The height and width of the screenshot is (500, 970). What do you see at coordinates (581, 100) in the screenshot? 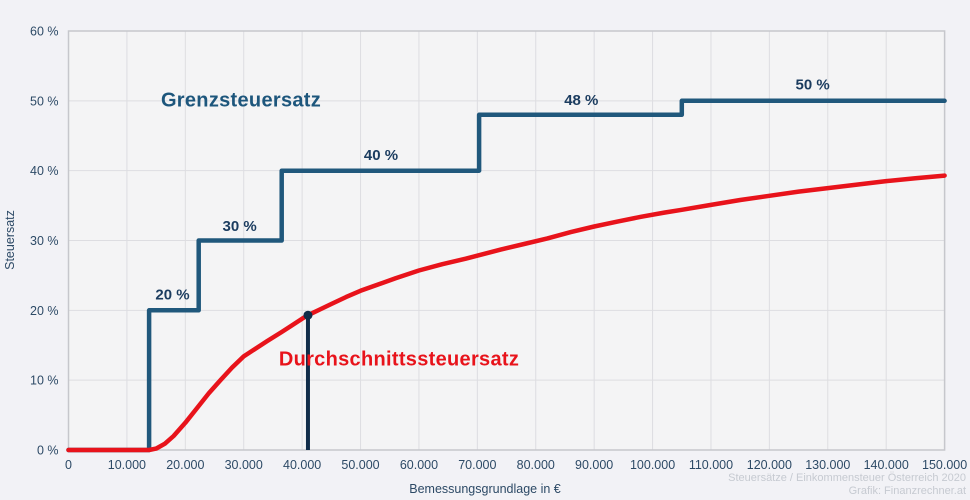
I see `step-rate-label: 48 %` at bounding box center [581, 100].